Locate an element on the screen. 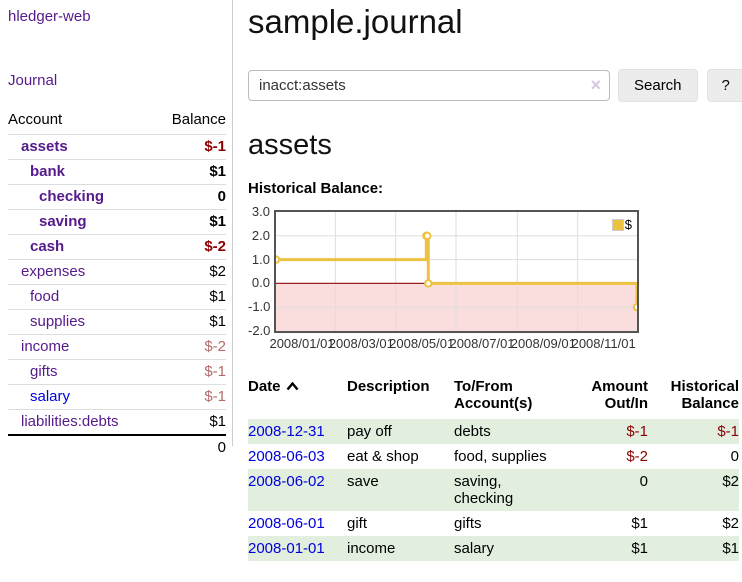 Image resolution: width=742 pixels, height=582 pixels. page-title: sample.journal is located at coordinates (355, 21).